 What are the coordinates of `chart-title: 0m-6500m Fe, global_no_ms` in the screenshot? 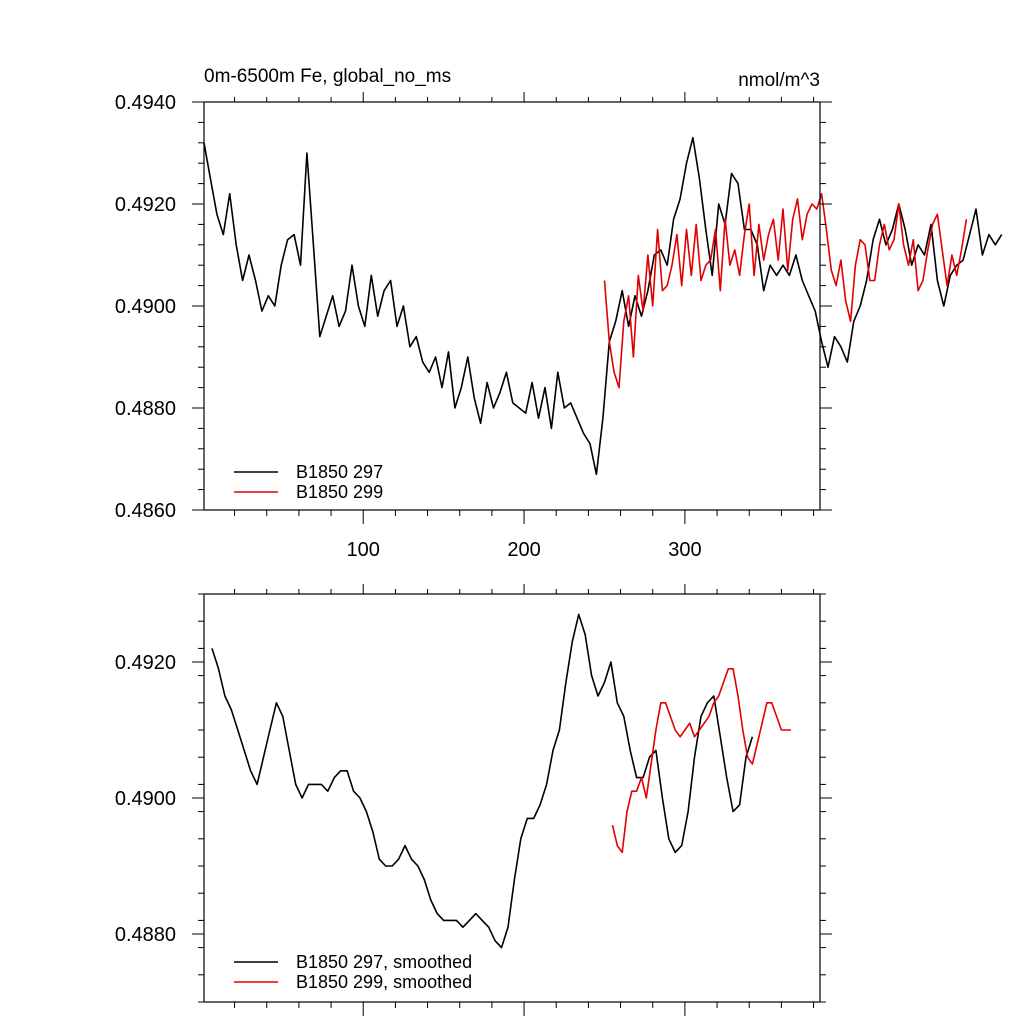 It's located at (327, 76).